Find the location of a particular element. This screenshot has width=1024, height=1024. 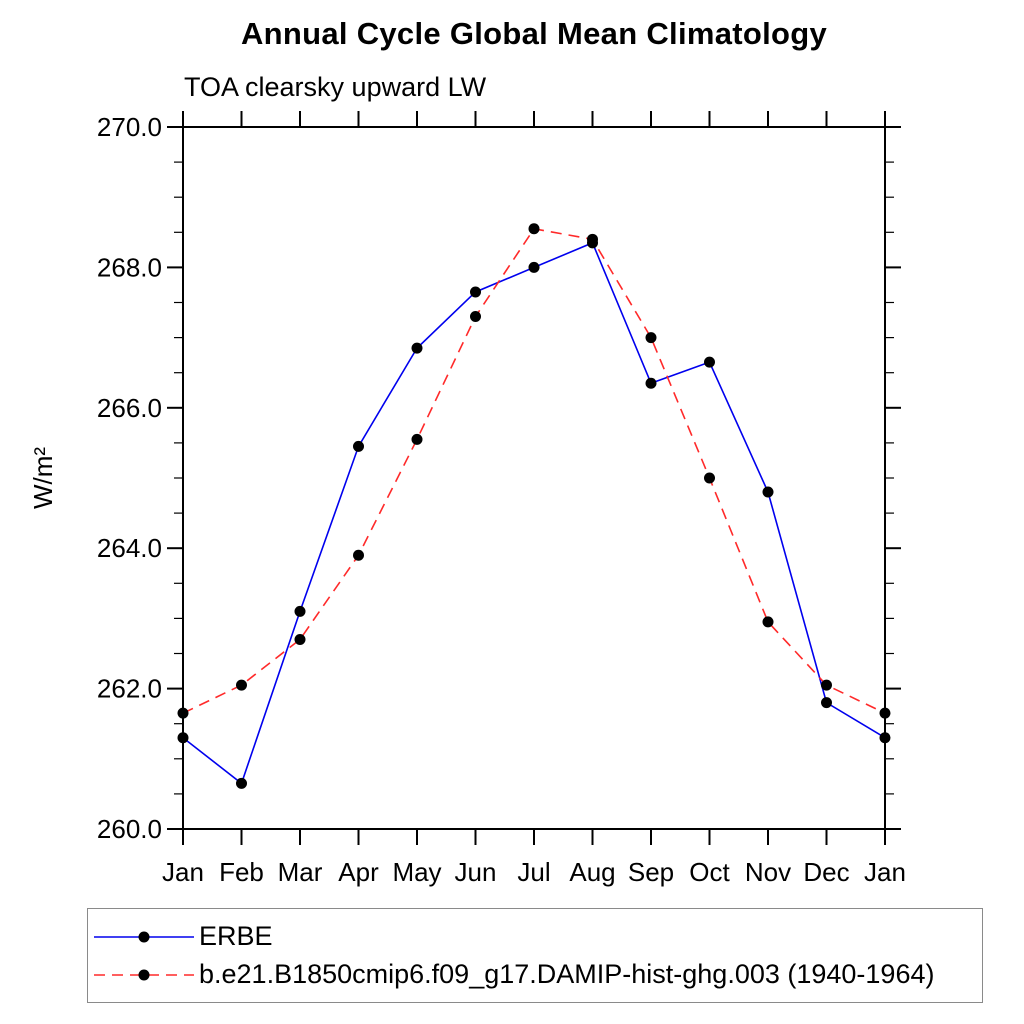

legend-item-erbe: ERBE is located at coordinates (535, 936).